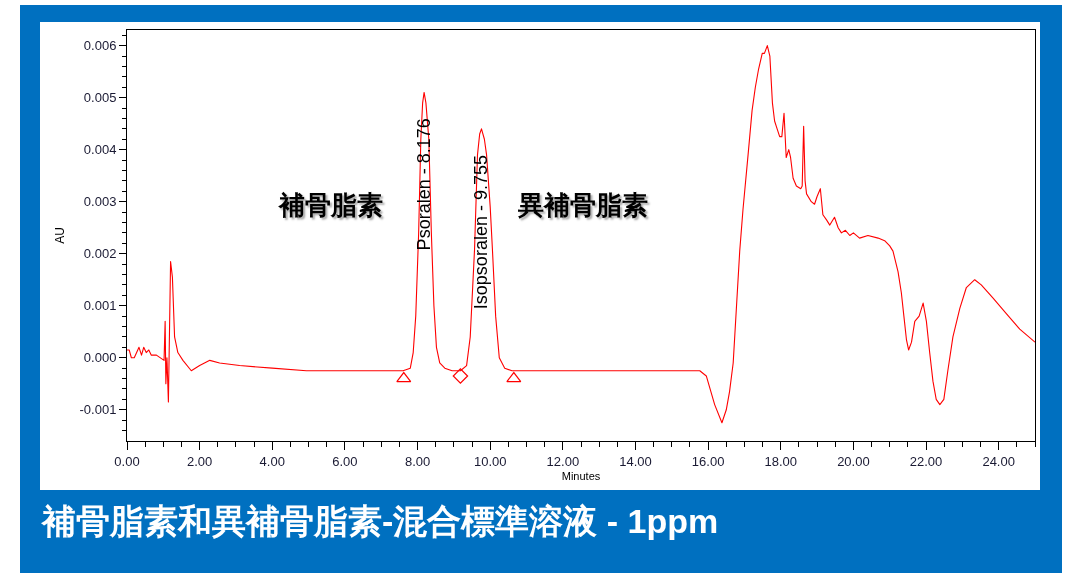 The width and height of the screenshot is (1069, 573). Describe the element at coordinates (998, 461) in the screenshot. I see `x-tick-label: 24.00` at that location.